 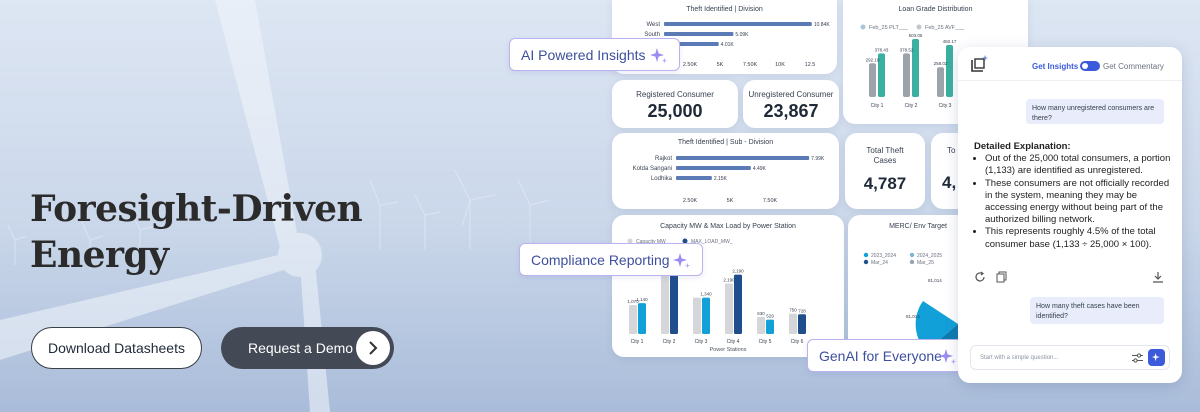 What do you see at coordinates (951, 150) in the screenshot?
I see `total-theft-2-label: To` at bounding box center [951, 150].